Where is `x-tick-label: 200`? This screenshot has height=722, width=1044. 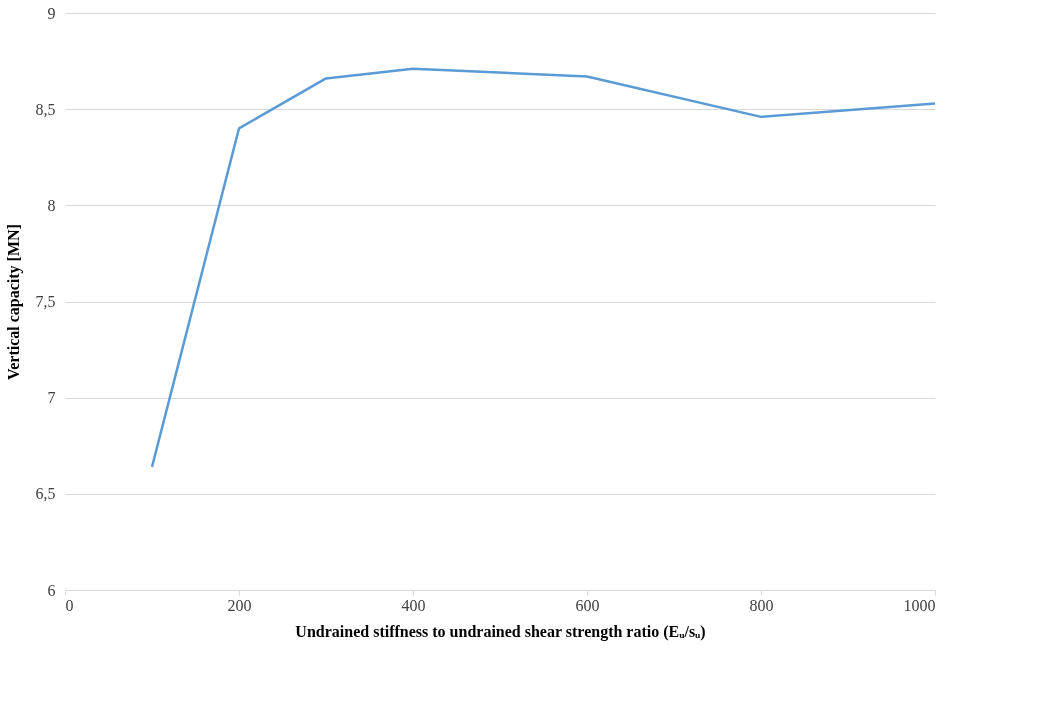 x-tick-label: 200 is located at coordinates (239, 605).